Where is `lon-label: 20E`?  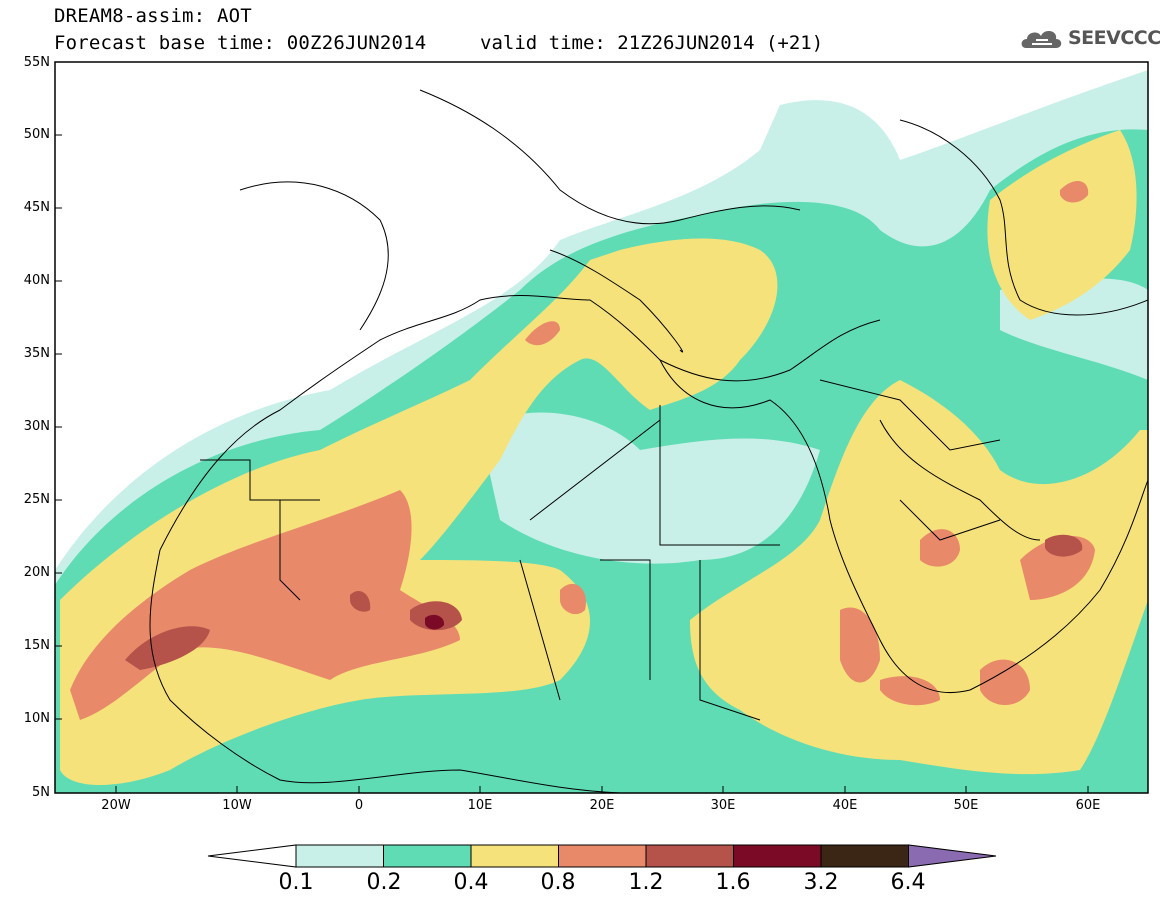
lon-label: 20E is located at coordinates (602, 805).